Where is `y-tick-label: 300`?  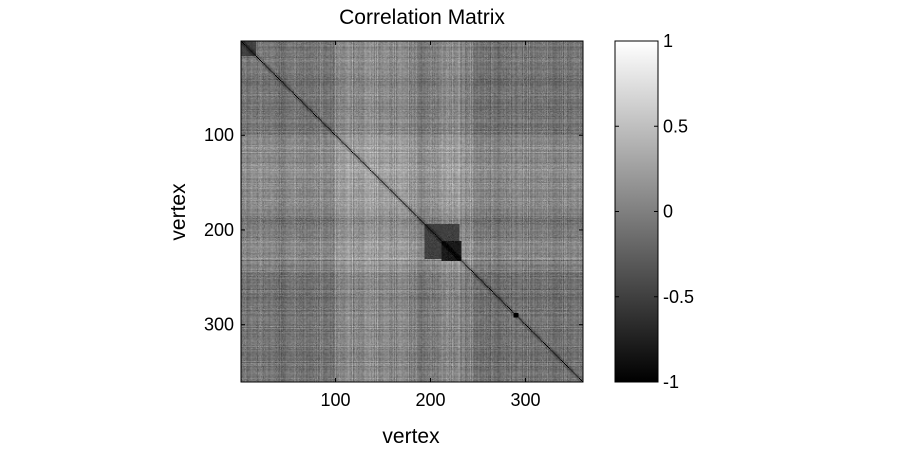
y-tick-label: 300 is located at coordinates (219, 325).